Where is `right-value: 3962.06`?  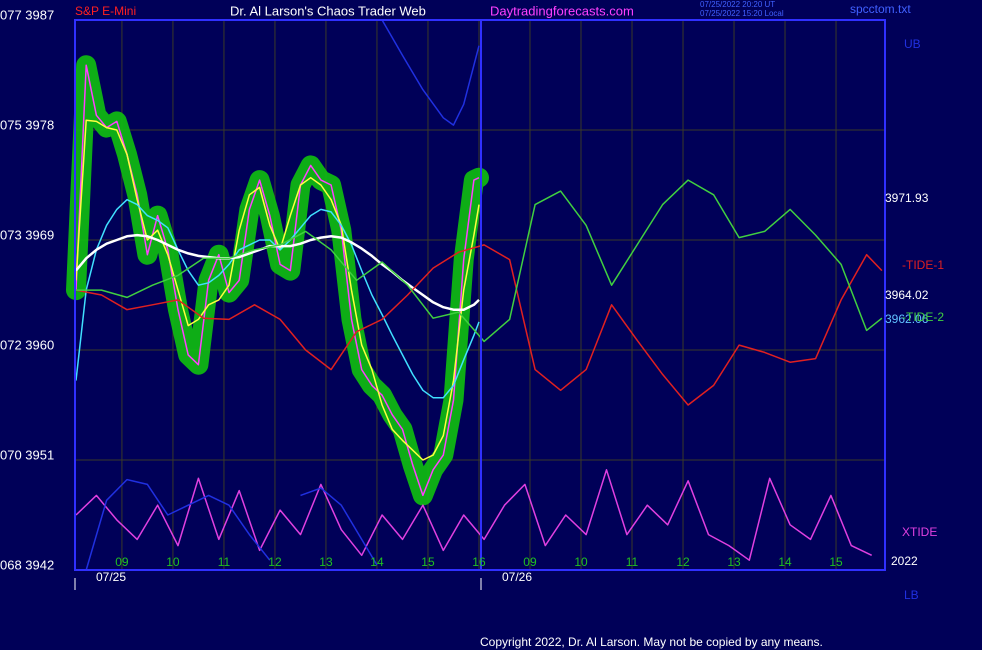 right-value: 3962.06 is located at coordinates (907, 319).